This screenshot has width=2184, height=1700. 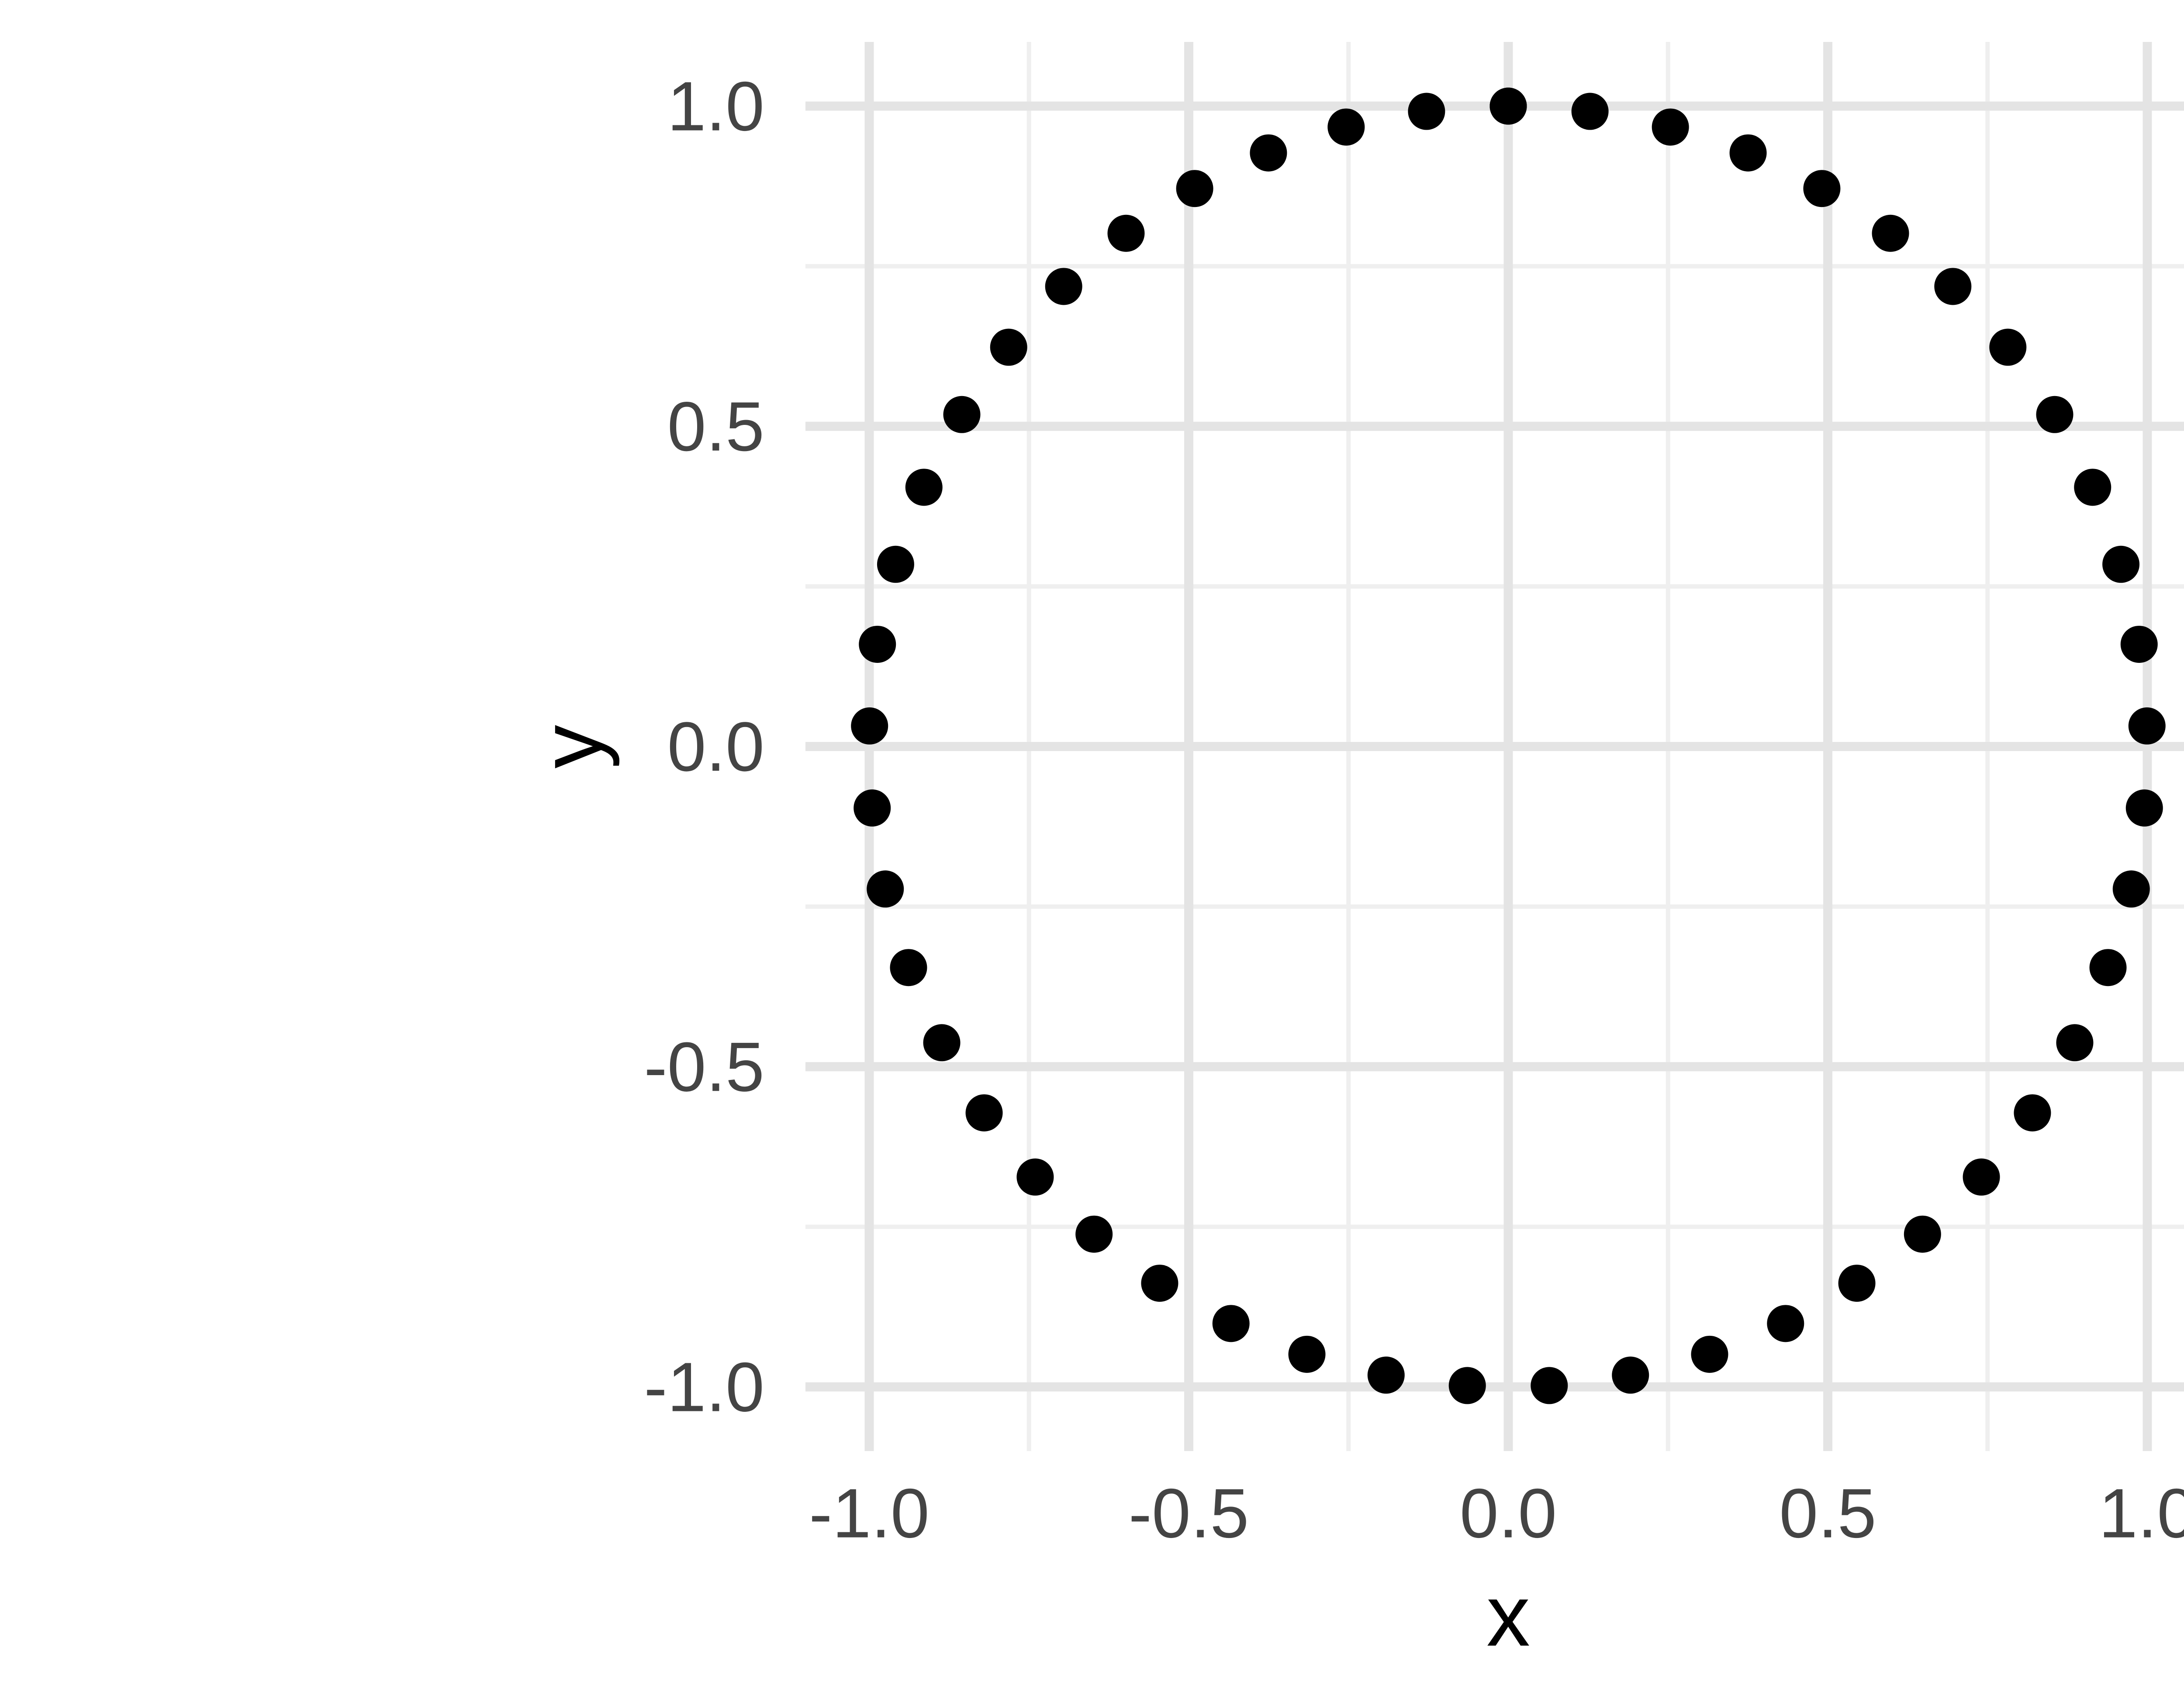 What do you see at coordinates (715, 106) in the screenshot?
I see `y-tick-label: 1.0` at bounding box center [715, 106].